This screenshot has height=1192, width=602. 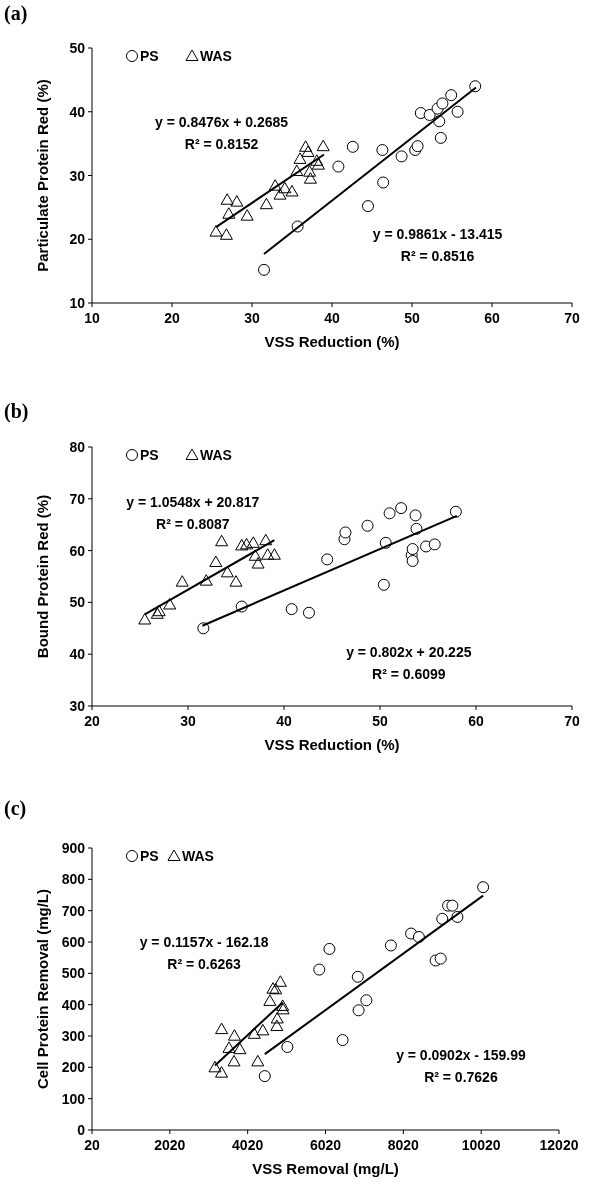 I want to click on annotation: y = 0.1157x - 162.18 R² = 0.6263, so click(x=204, y=952).